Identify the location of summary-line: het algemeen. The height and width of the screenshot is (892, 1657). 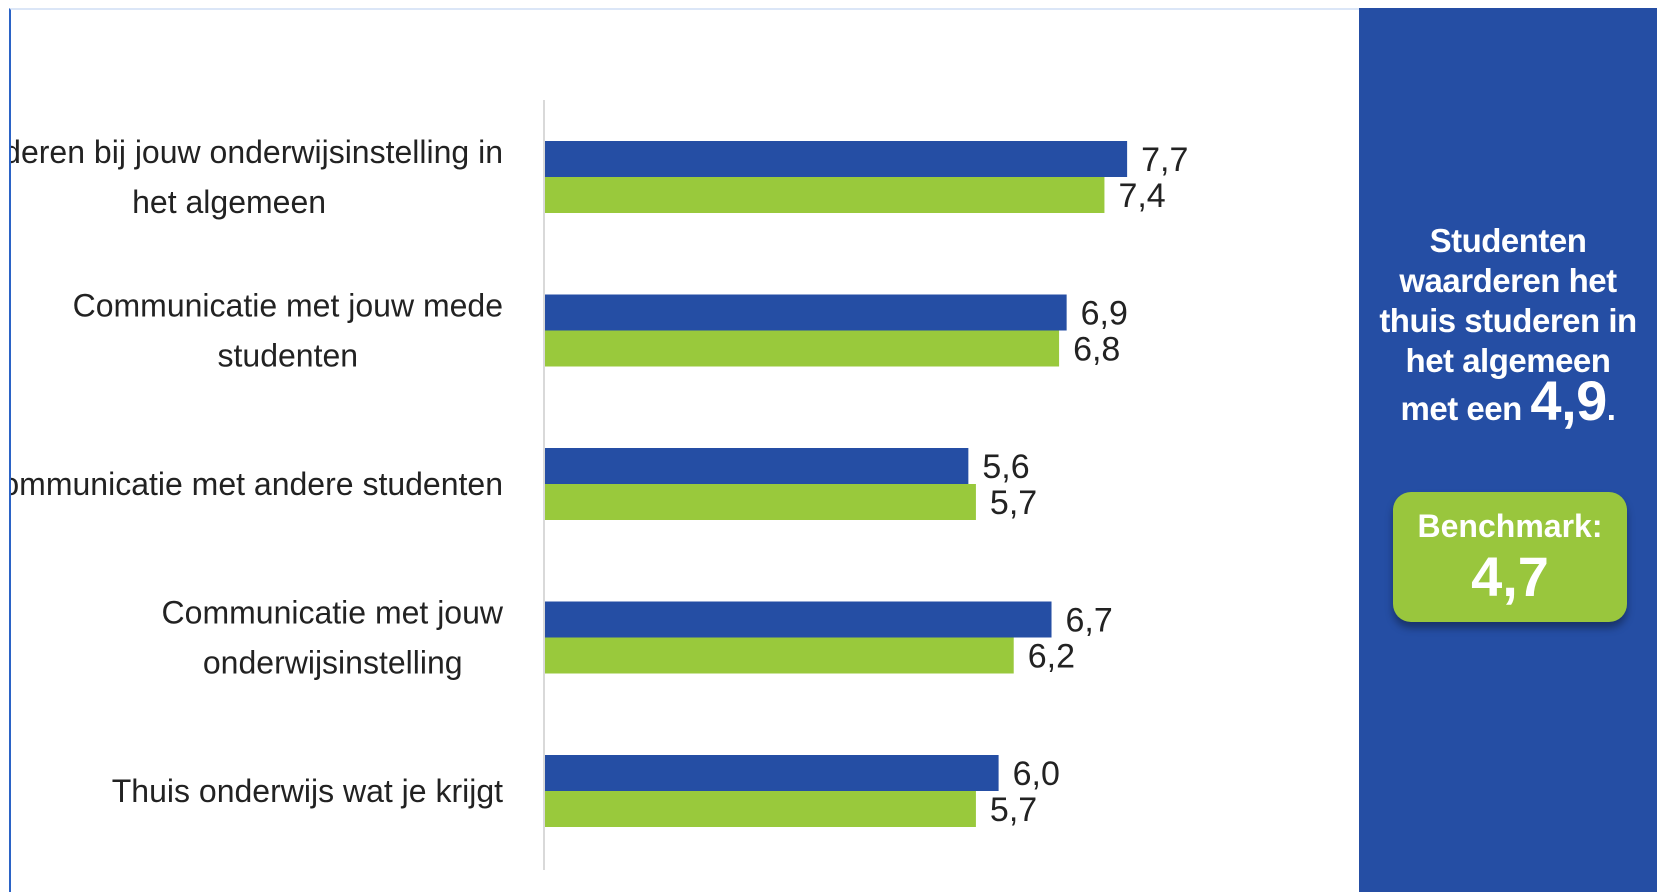
(1508, 360).